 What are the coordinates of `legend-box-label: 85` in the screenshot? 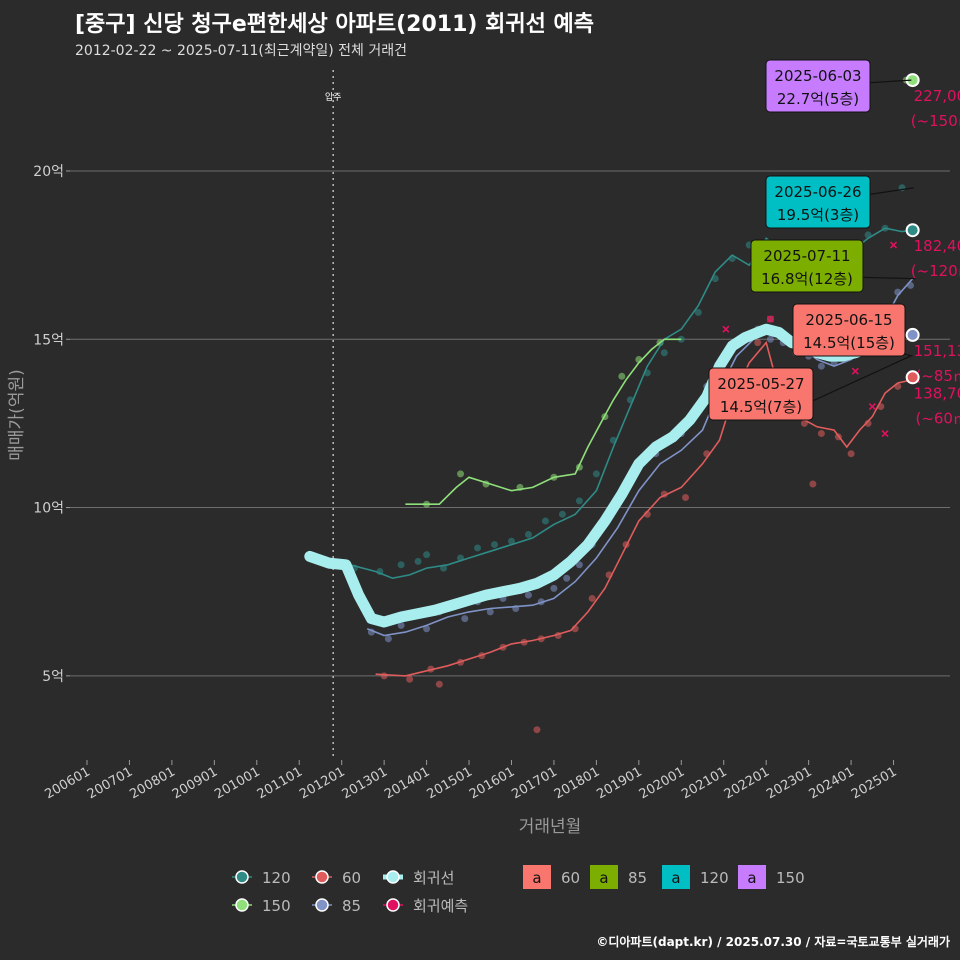 It's located at (637, 878).